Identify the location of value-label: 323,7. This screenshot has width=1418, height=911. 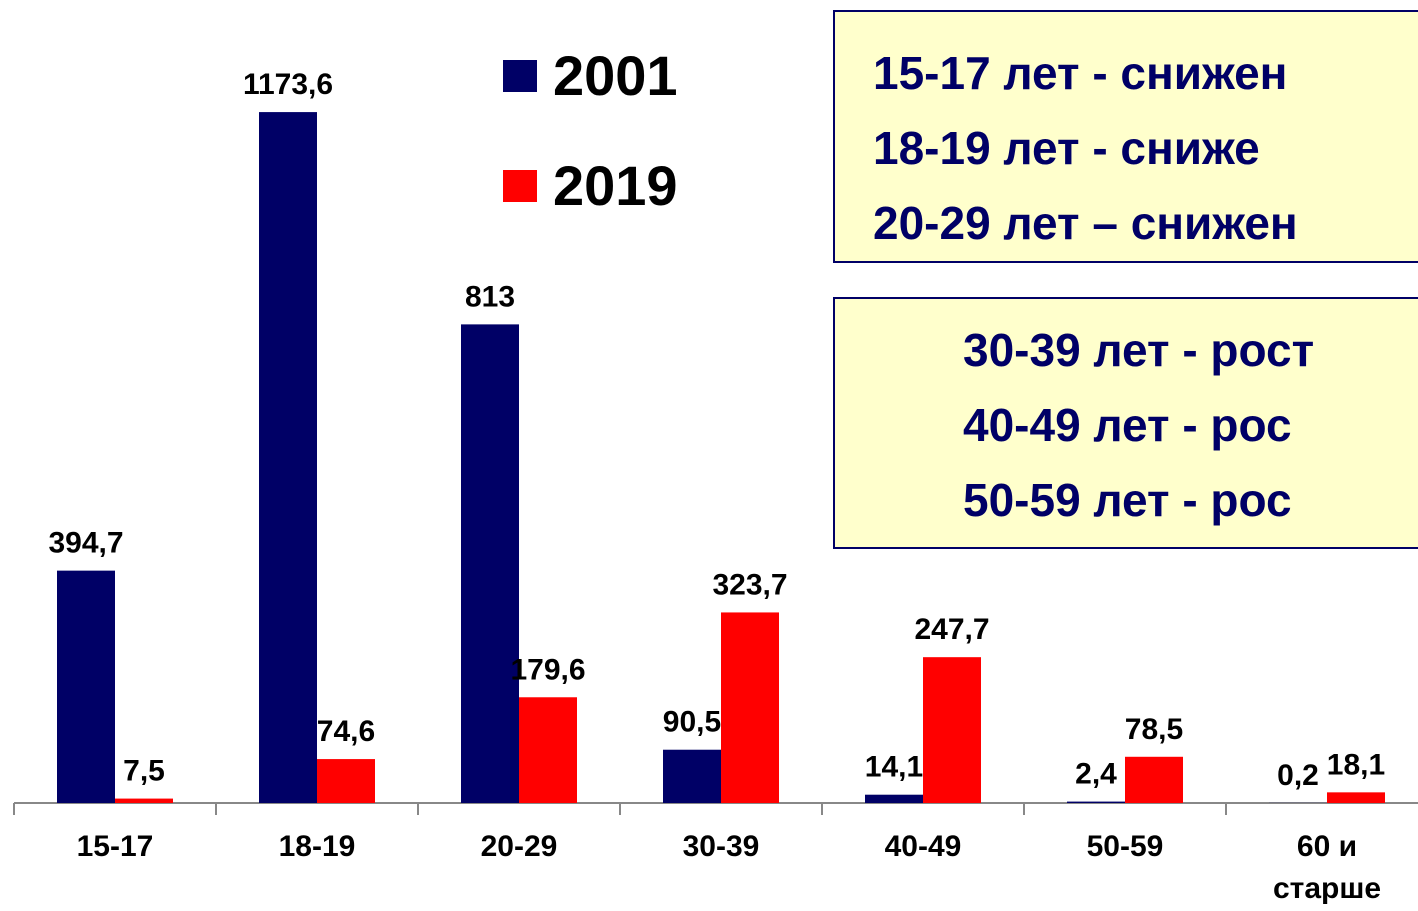
(749, 584).